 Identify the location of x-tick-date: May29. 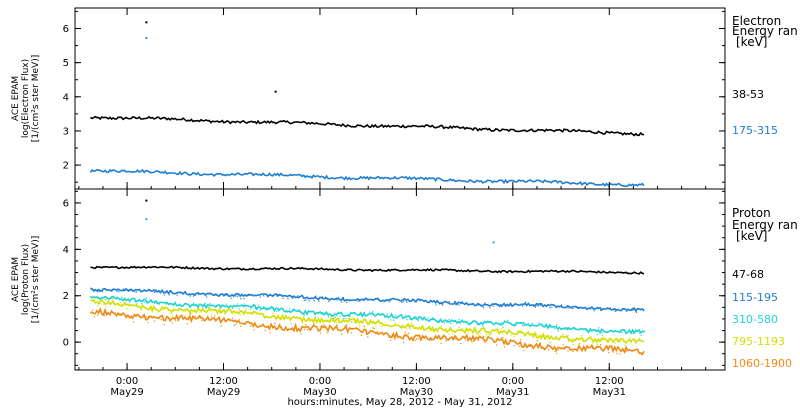
(223, 392).